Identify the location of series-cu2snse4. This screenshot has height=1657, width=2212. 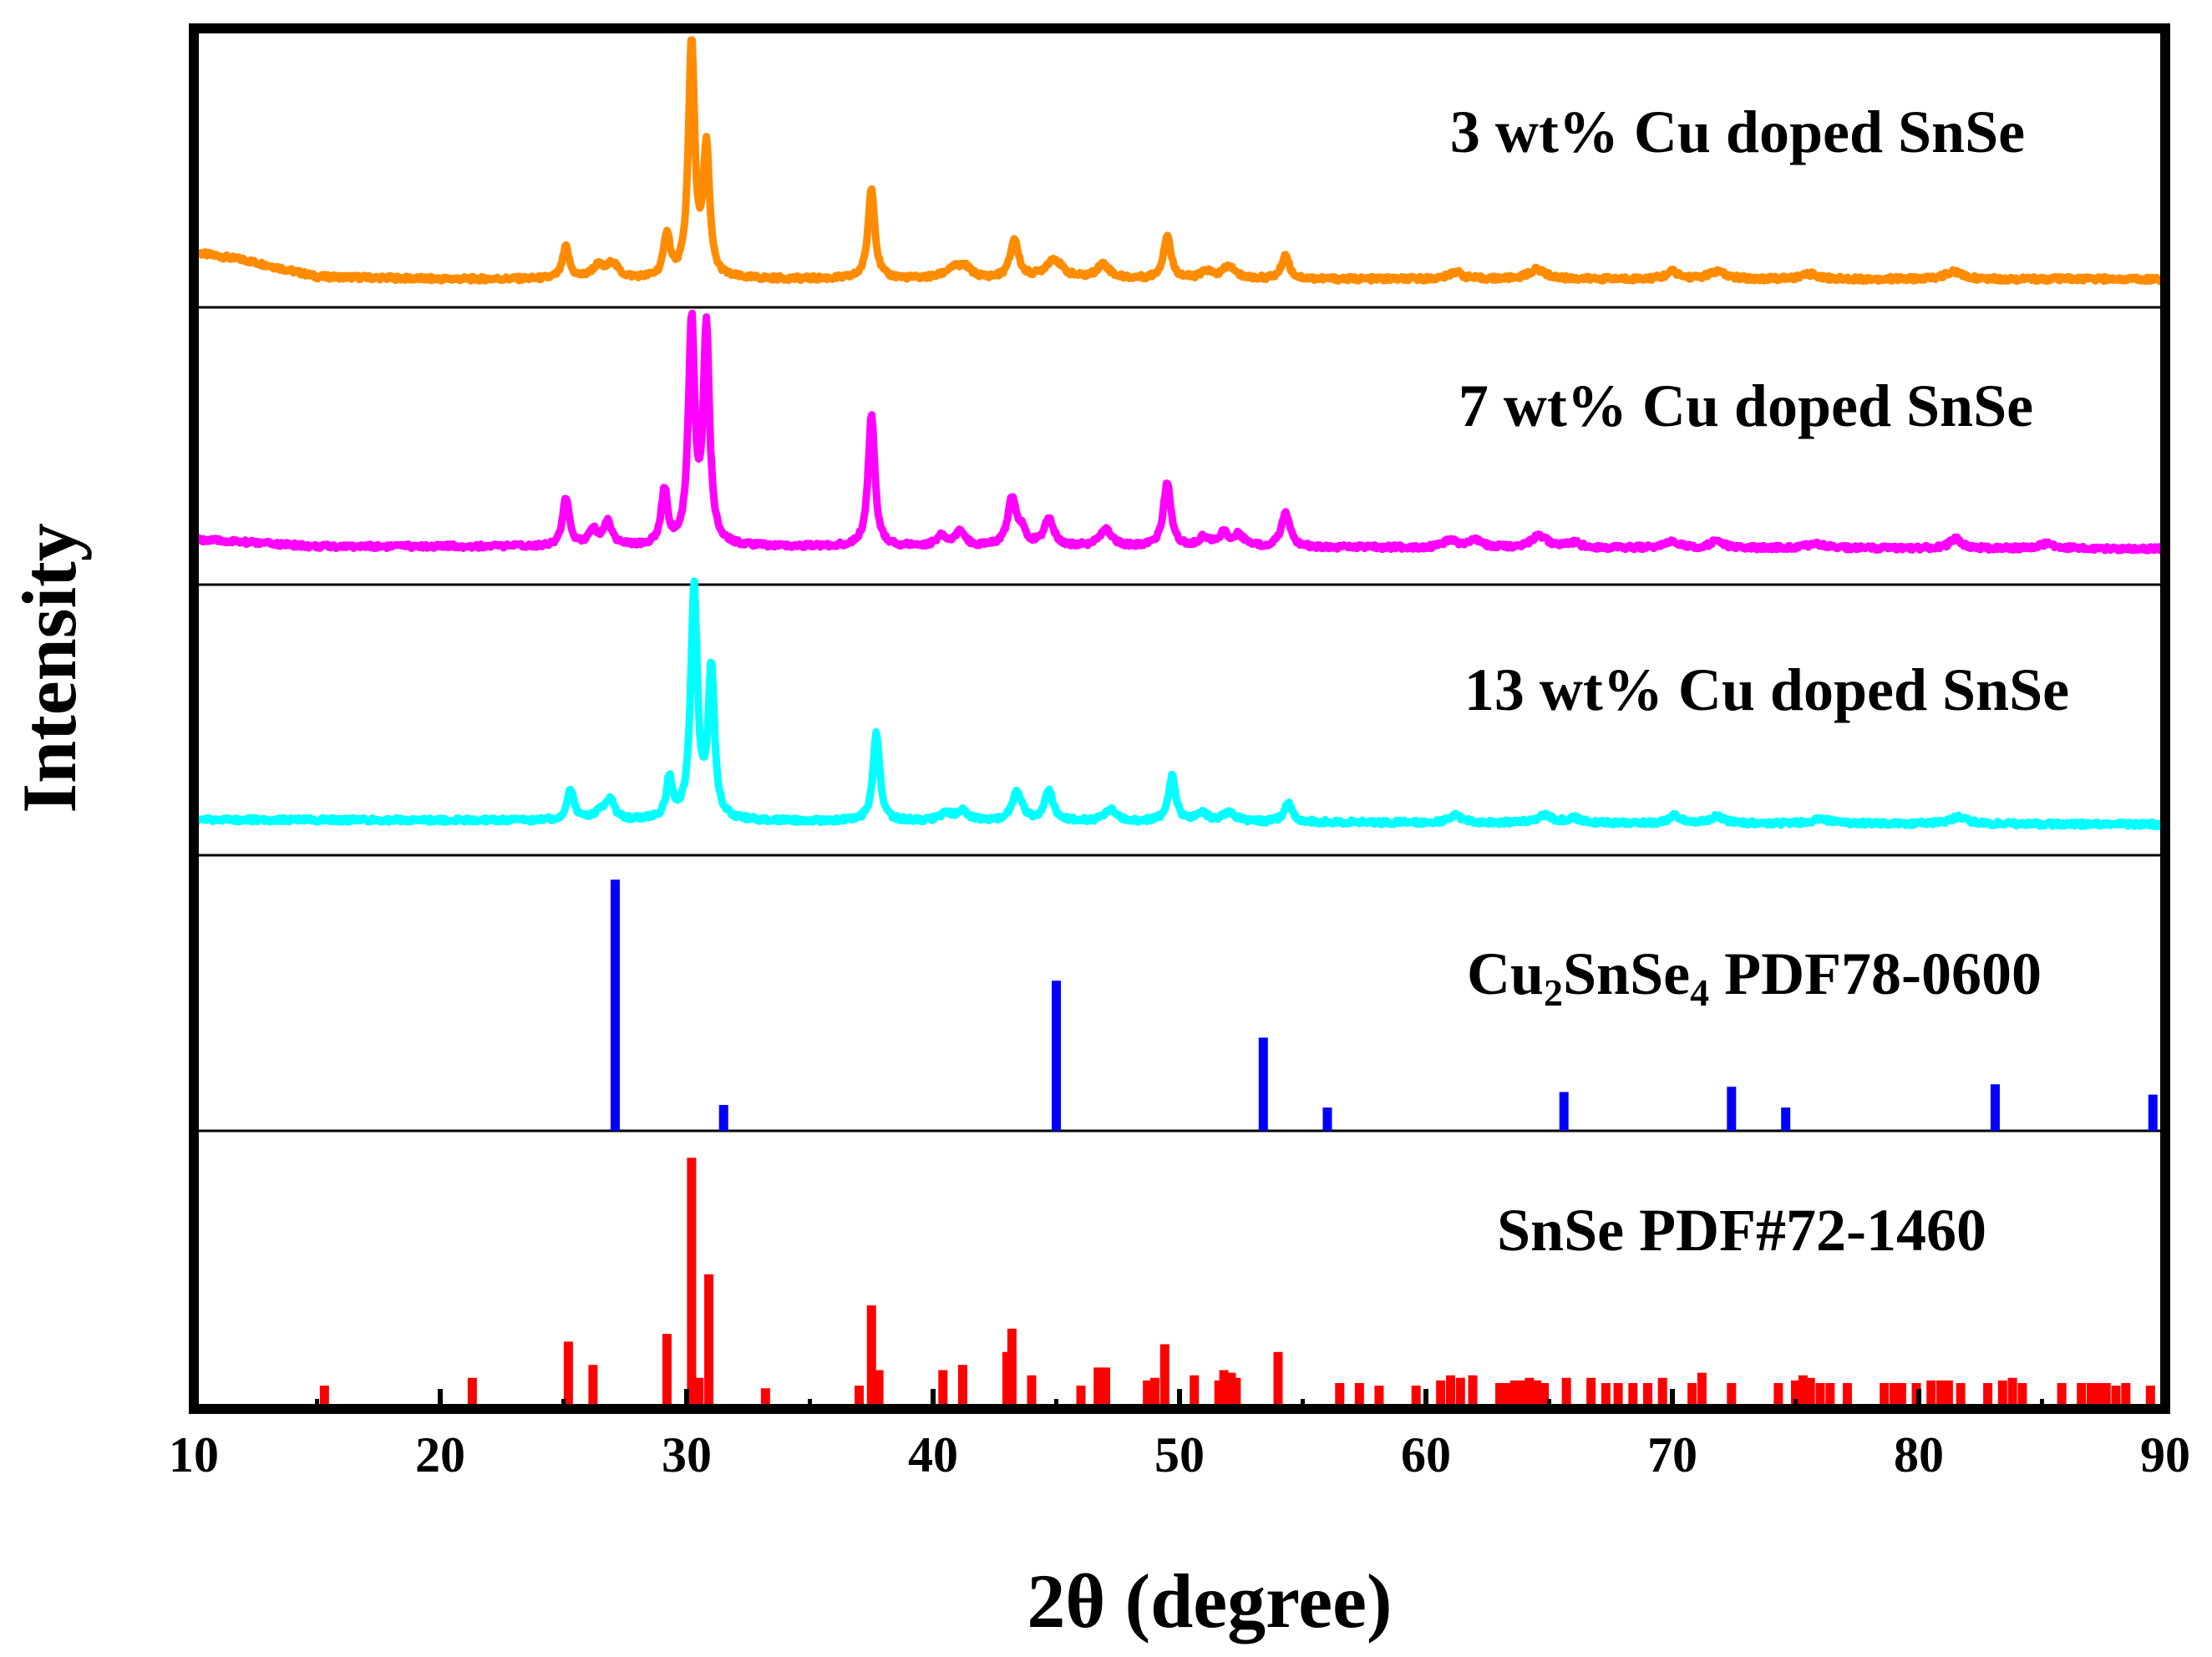
(1384, 1005).